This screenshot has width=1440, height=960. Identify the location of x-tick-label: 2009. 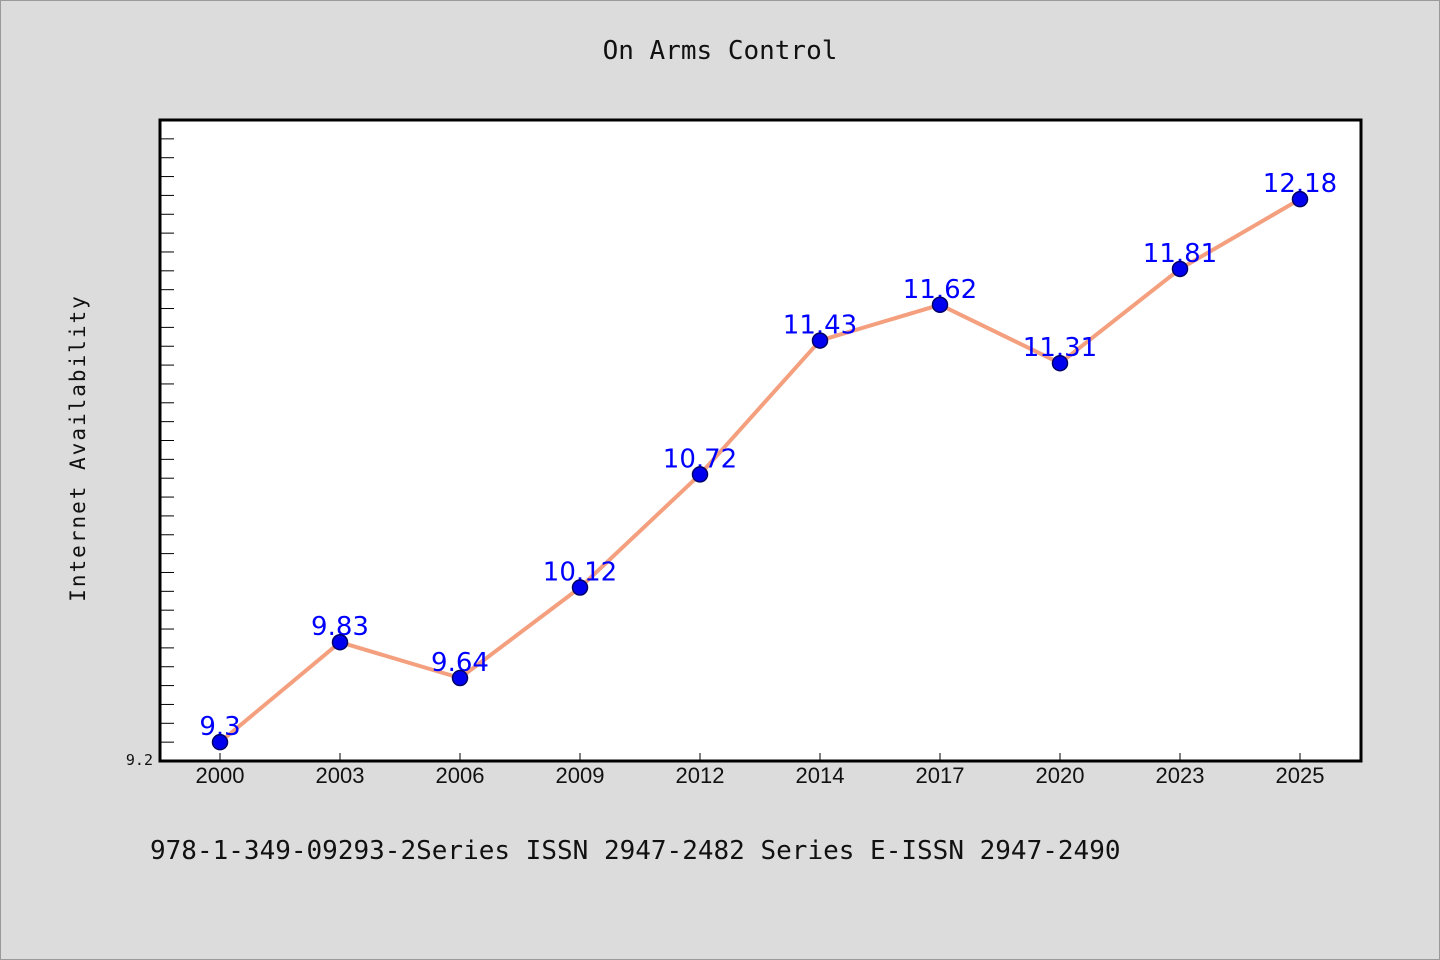
(580, 775).